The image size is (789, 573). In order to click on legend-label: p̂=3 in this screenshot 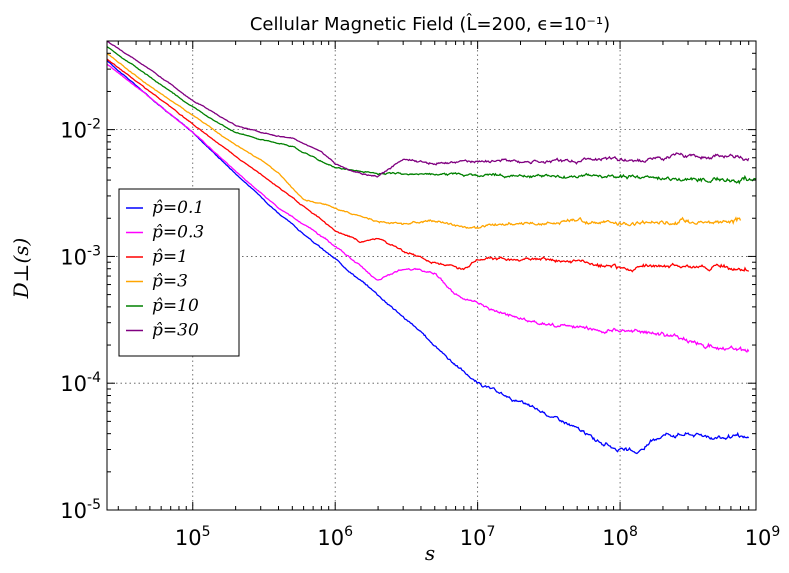, I will do `click(170, 282)`.